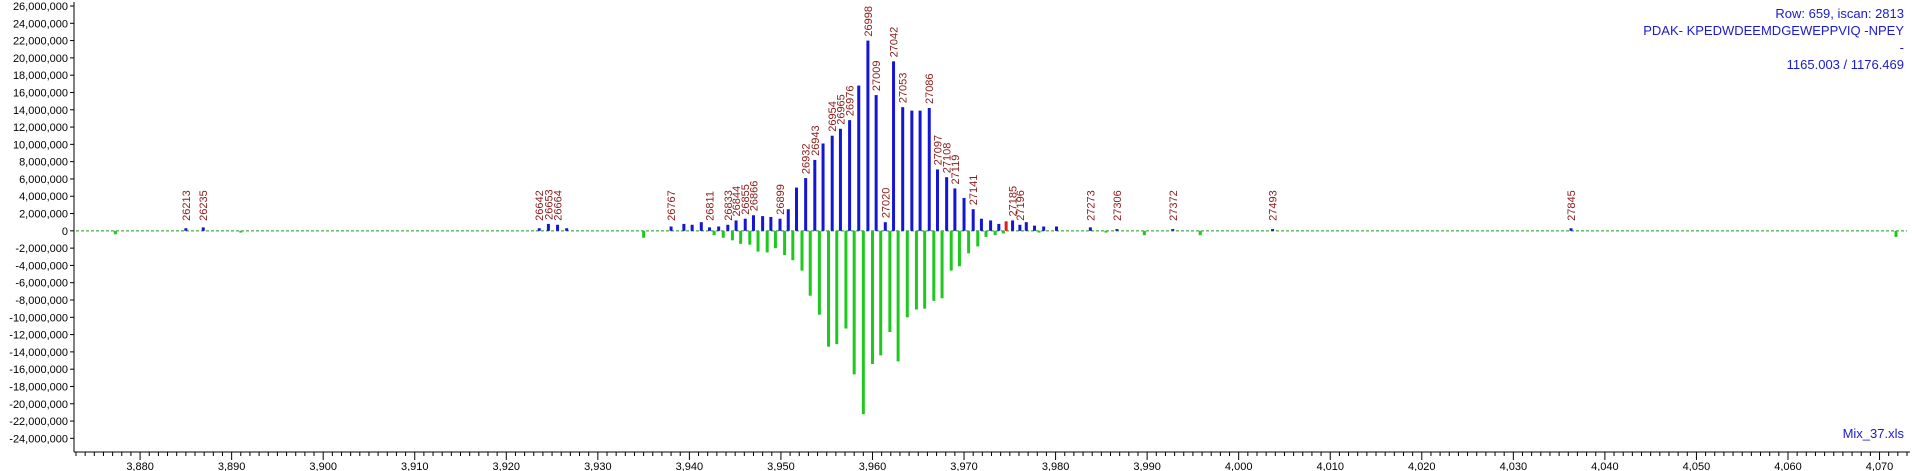 The width and height of the screenshot is (1912, 471). I want to click on peak-label: 27141, so click(974, 190).